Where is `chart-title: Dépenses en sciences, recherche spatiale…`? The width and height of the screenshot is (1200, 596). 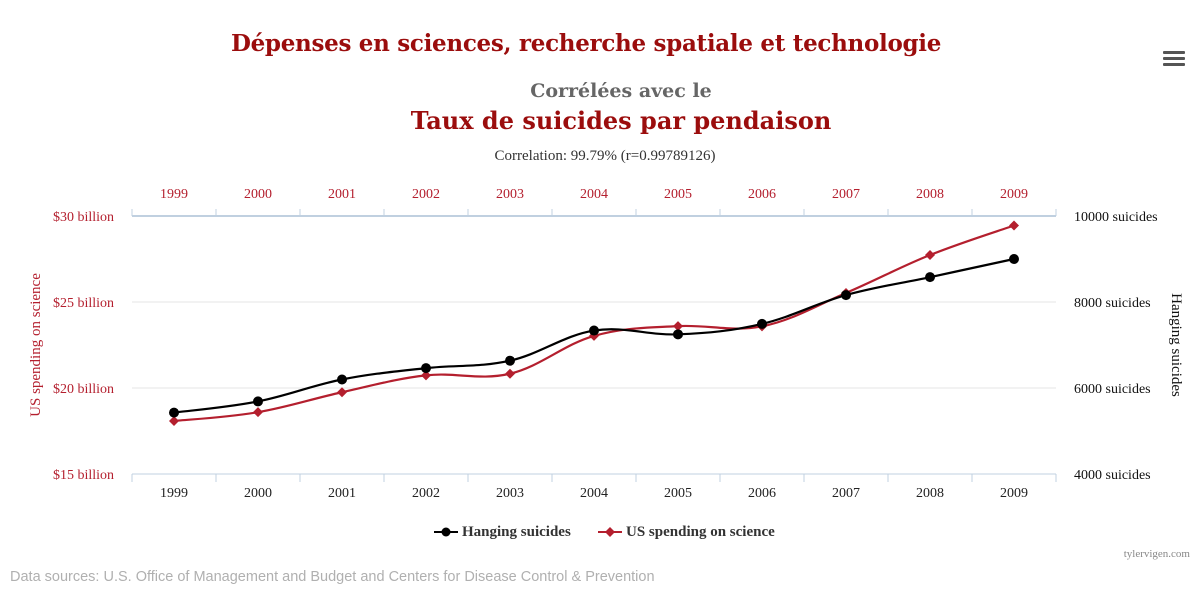
chart-title: Dépenses en sciences, recherche spatiale… is located at coordinates (586, 43).